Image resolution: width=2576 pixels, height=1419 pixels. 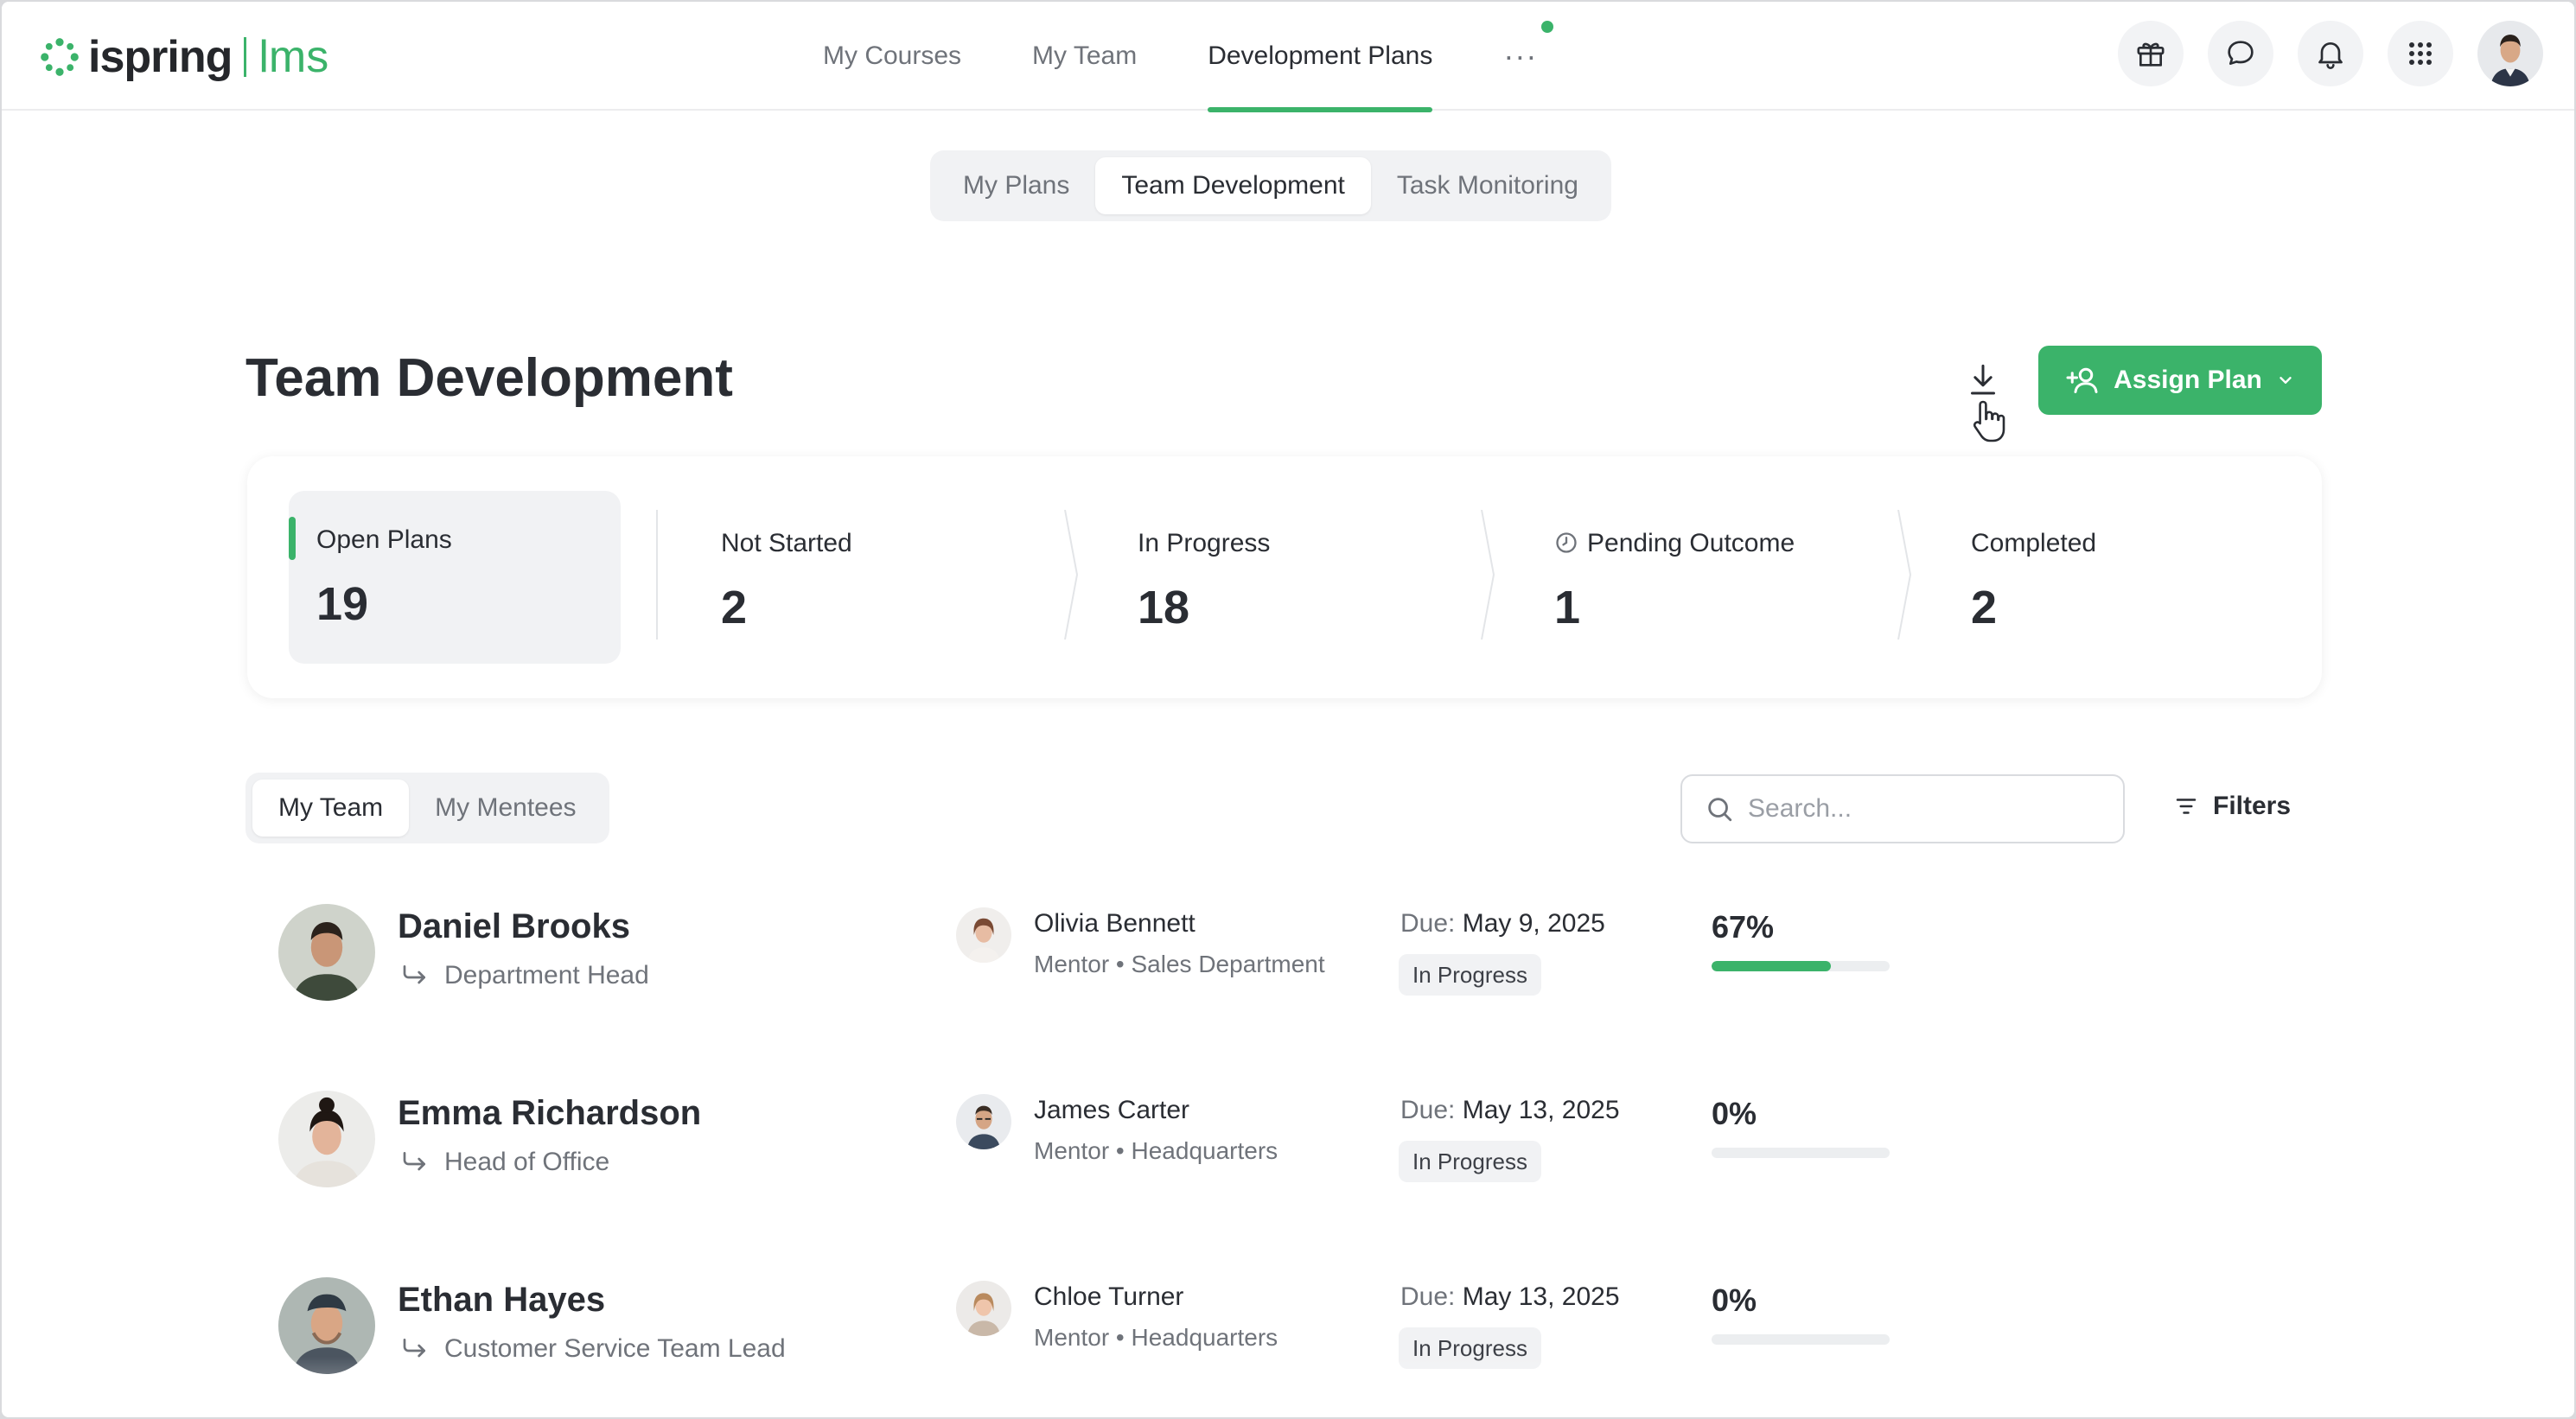 I want to click on mentor-name: Chloe Turner, so click(x=1109, y=1296).